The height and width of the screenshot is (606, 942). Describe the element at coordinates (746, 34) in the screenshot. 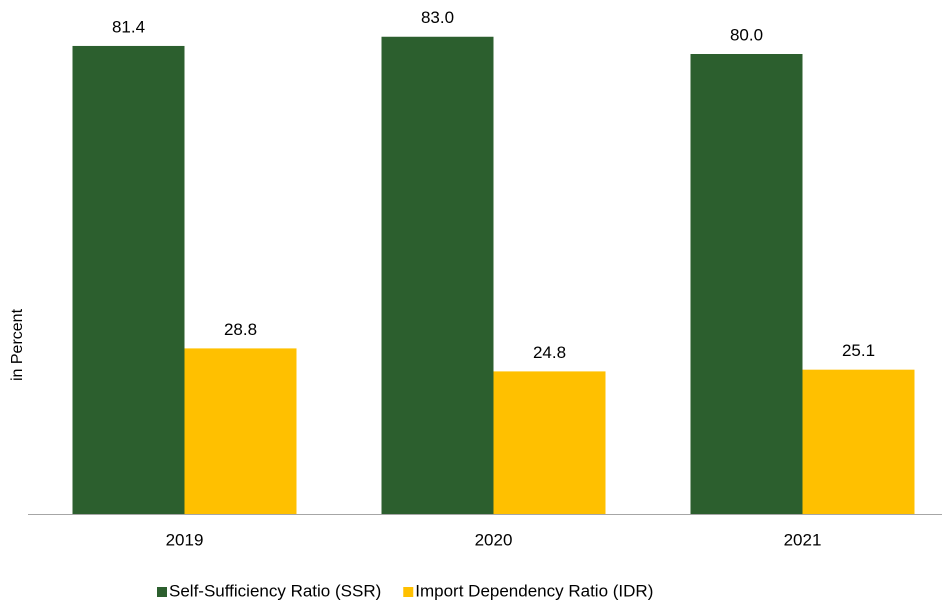

I see `value-label: 80.0` at that location.